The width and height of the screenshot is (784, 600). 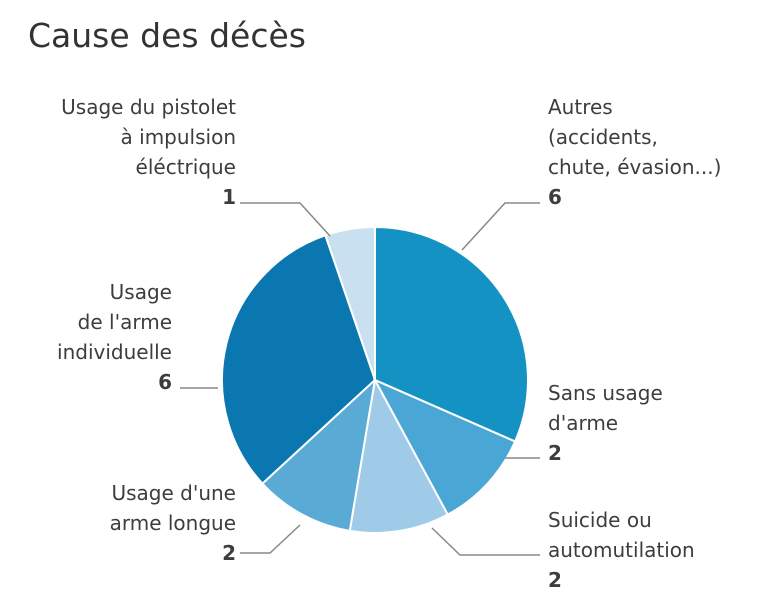 I want to click on leader-line-pistolet, so click(x=285, y=219).